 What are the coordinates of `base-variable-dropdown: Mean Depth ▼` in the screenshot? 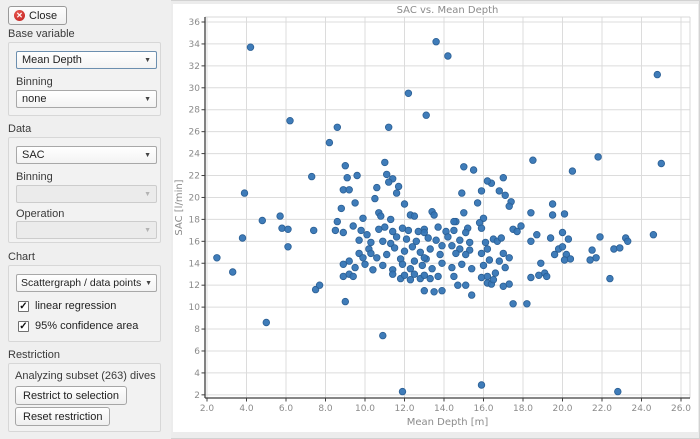 It's located at (86, 60).